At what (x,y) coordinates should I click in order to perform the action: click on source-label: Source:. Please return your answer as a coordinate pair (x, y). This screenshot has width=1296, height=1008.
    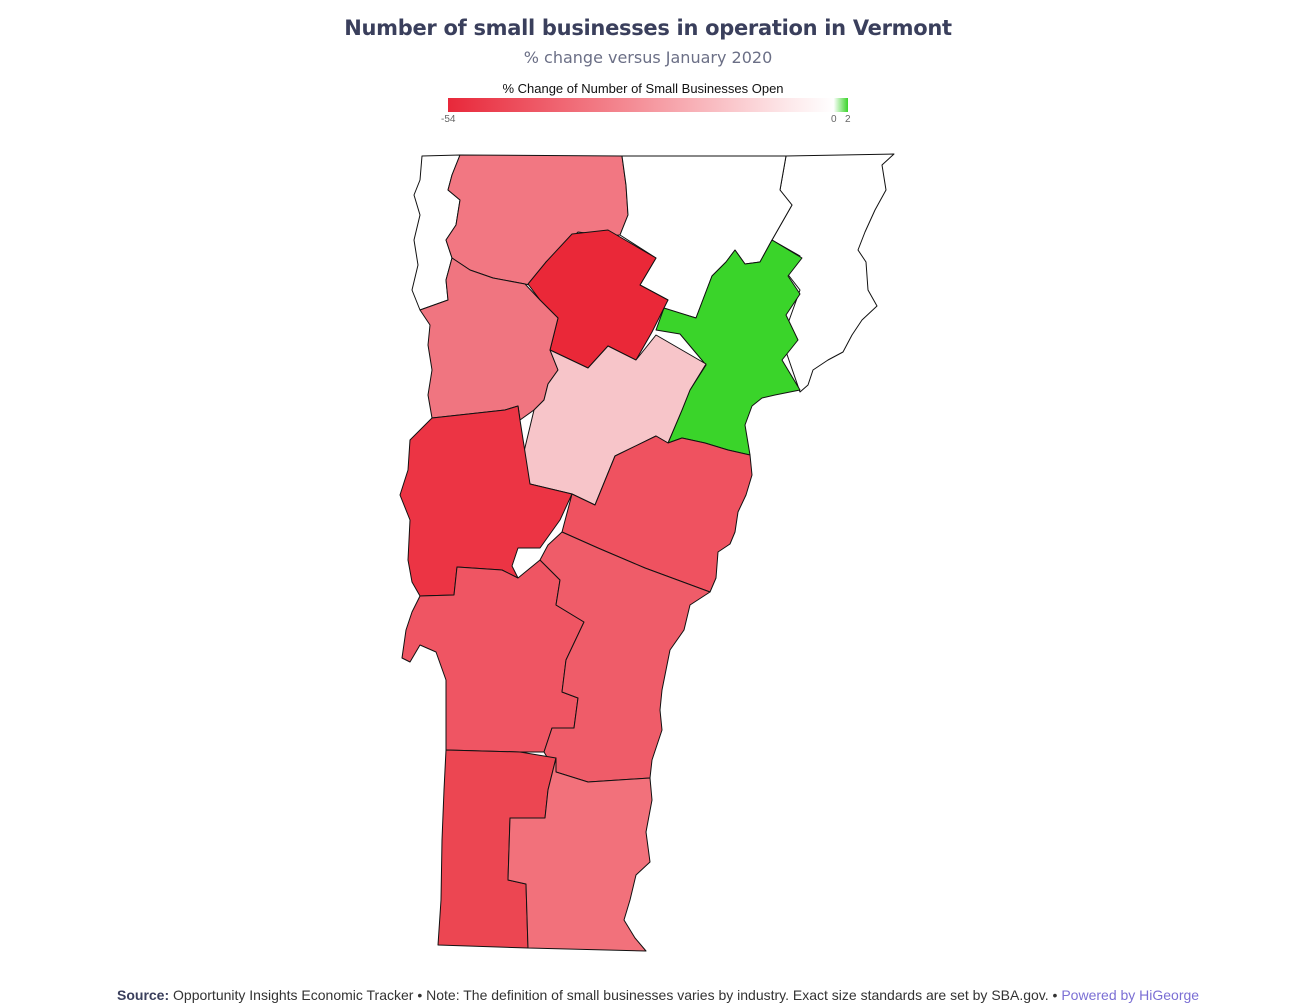
    Looking at the image, I should click on (143, 995).